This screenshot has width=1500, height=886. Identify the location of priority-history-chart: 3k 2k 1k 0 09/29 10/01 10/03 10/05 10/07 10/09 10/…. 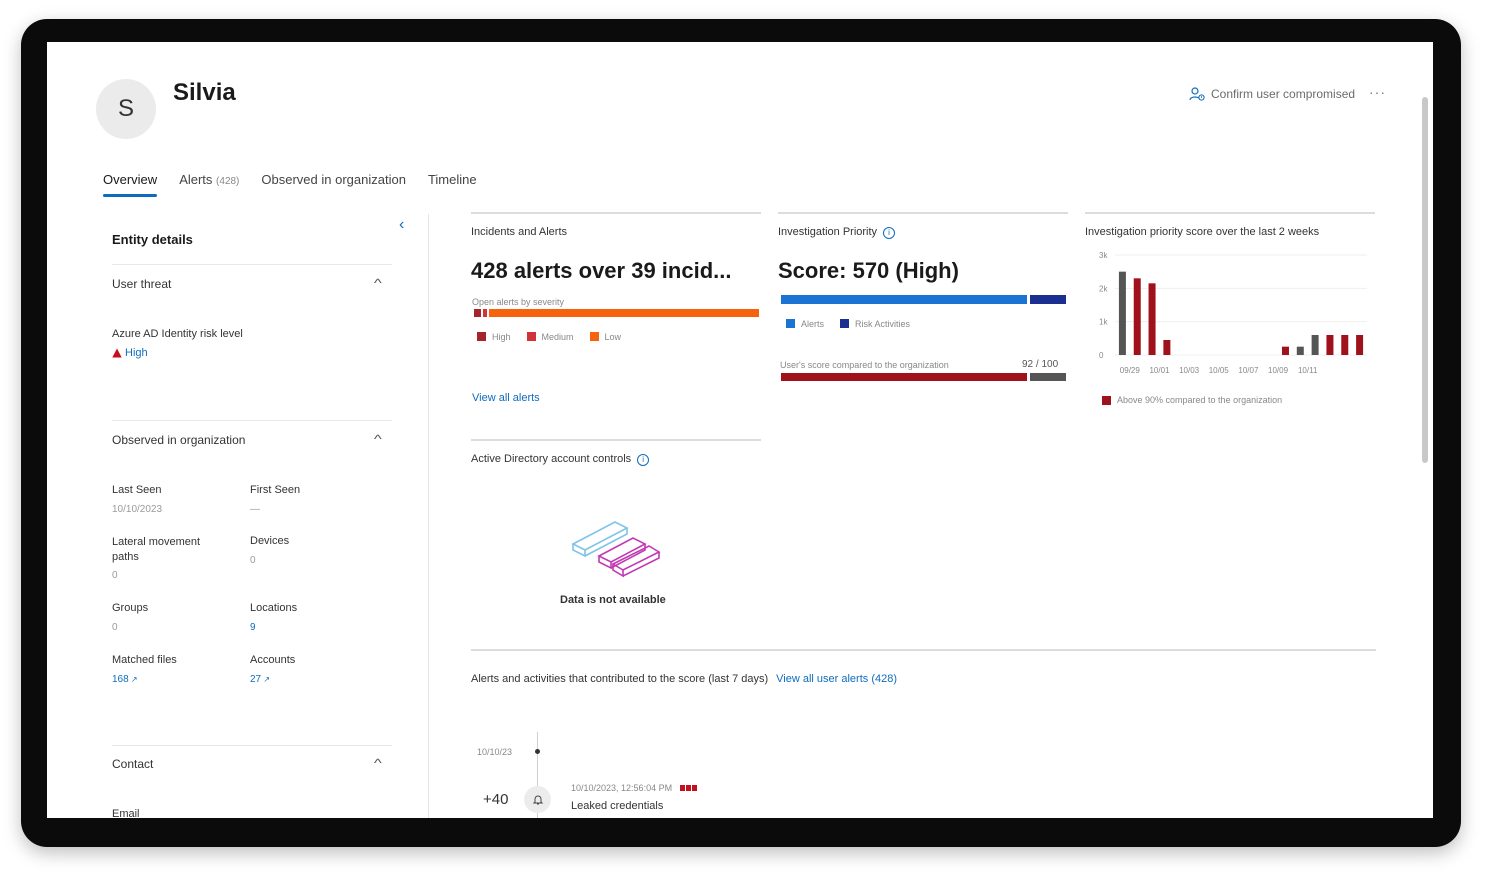
(1233, 313).